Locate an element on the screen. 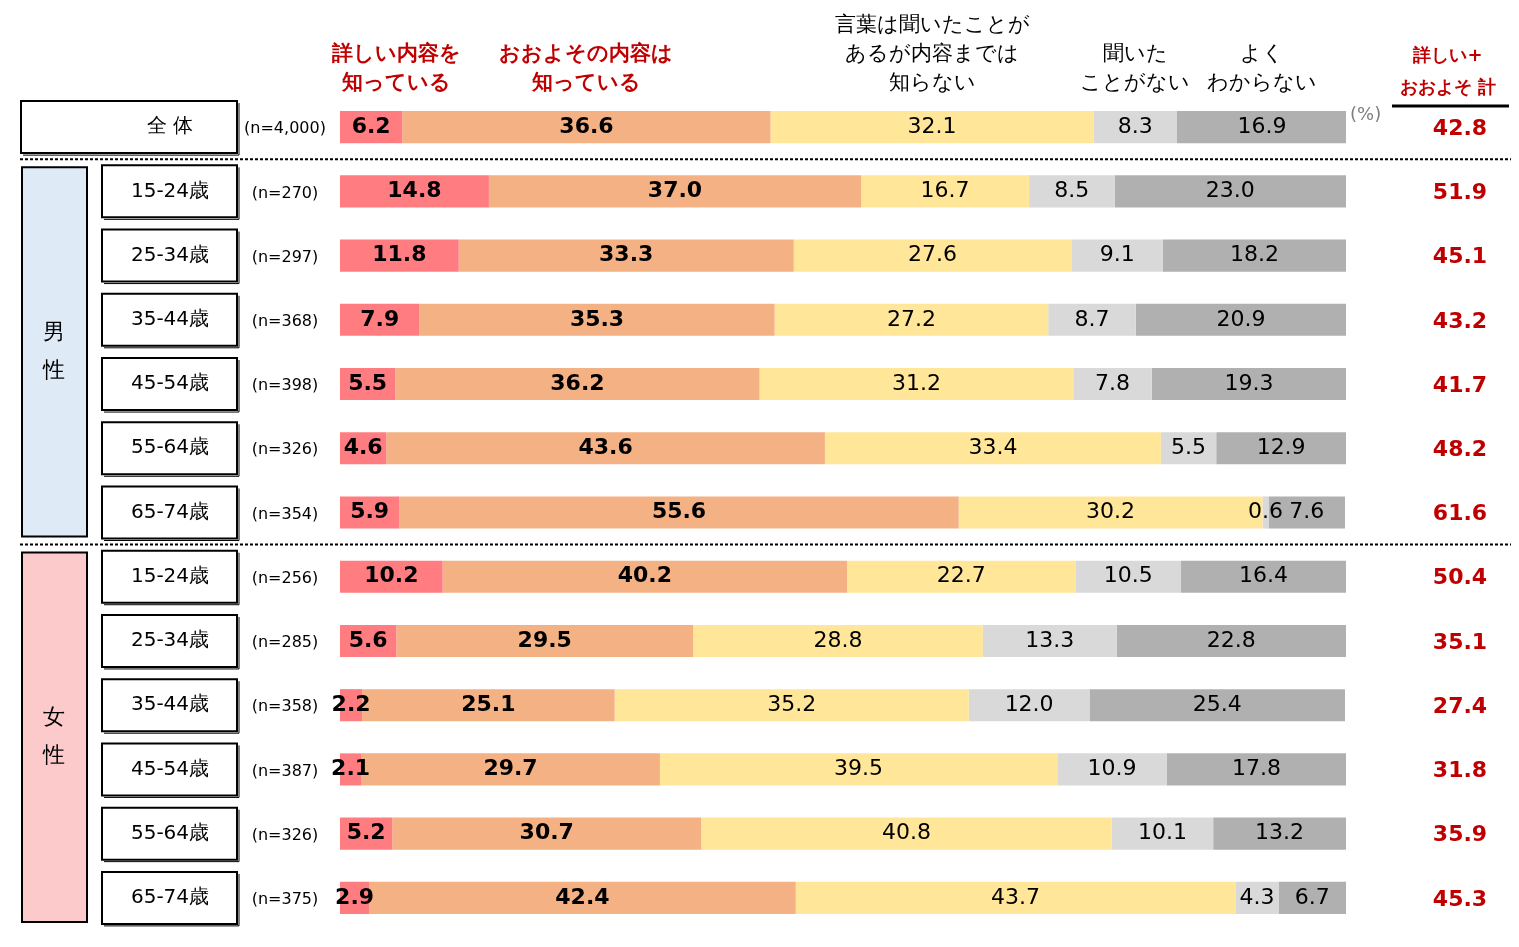 This screenshot has height=947, width=1519. data-label: 7.9 is located at coordinates (380, 318).